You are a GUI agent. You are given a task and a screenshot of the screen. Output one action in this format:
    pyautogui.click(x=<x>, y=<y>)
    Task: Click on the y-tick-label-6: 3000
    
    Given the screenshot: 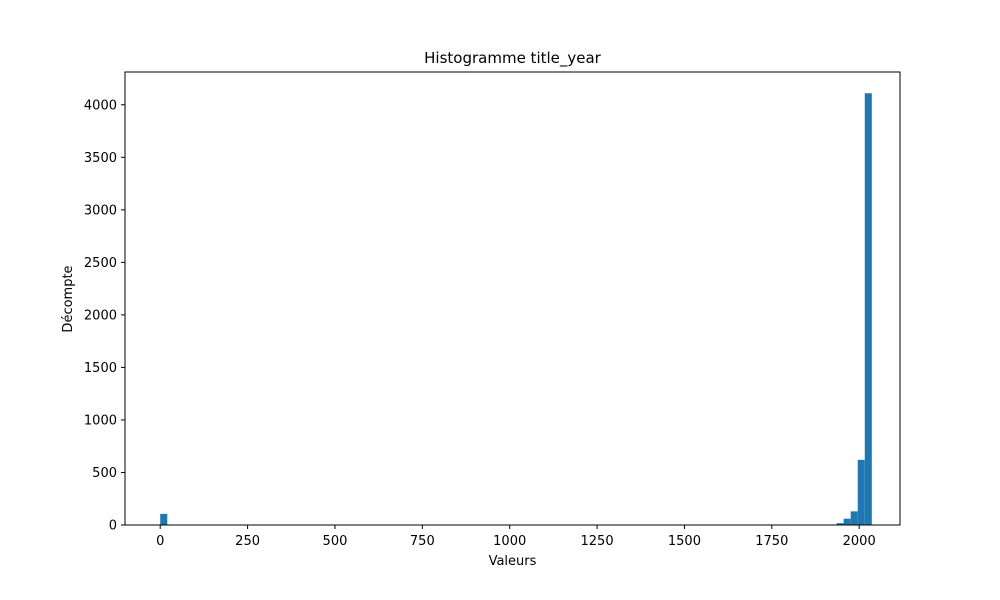 What is the action you would take?
    pyautogui.click(x=100, y=210)
    